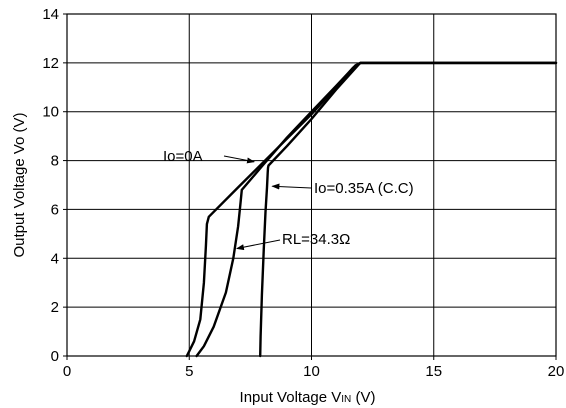 The width and height of the screenshot is (566, 408). What do you see at coordinates (364, 188) in the screenshot?
I see `annotation-label: Io=0.35A (C.C)` at bounding box center [364, 188].